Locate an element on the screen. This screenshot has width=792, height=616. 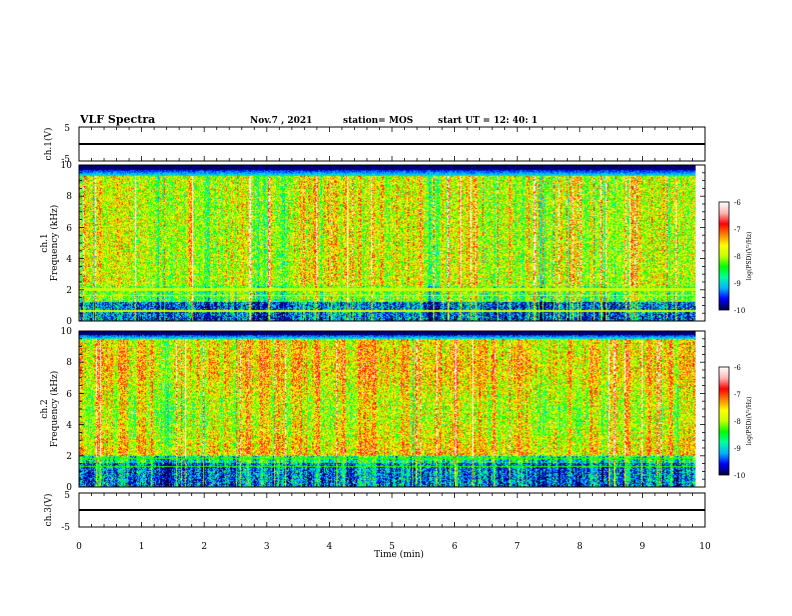
ch2-colorbar-frame is located at coordinates (724, 421).